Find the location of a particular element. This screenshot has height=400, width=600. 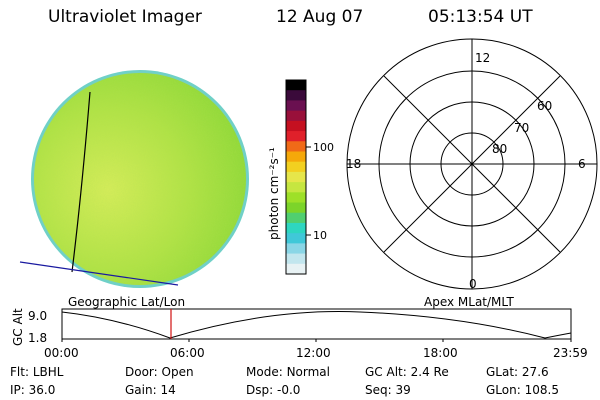

x-tick-label-0000: 00:00 is located at coordinates (61, 353).